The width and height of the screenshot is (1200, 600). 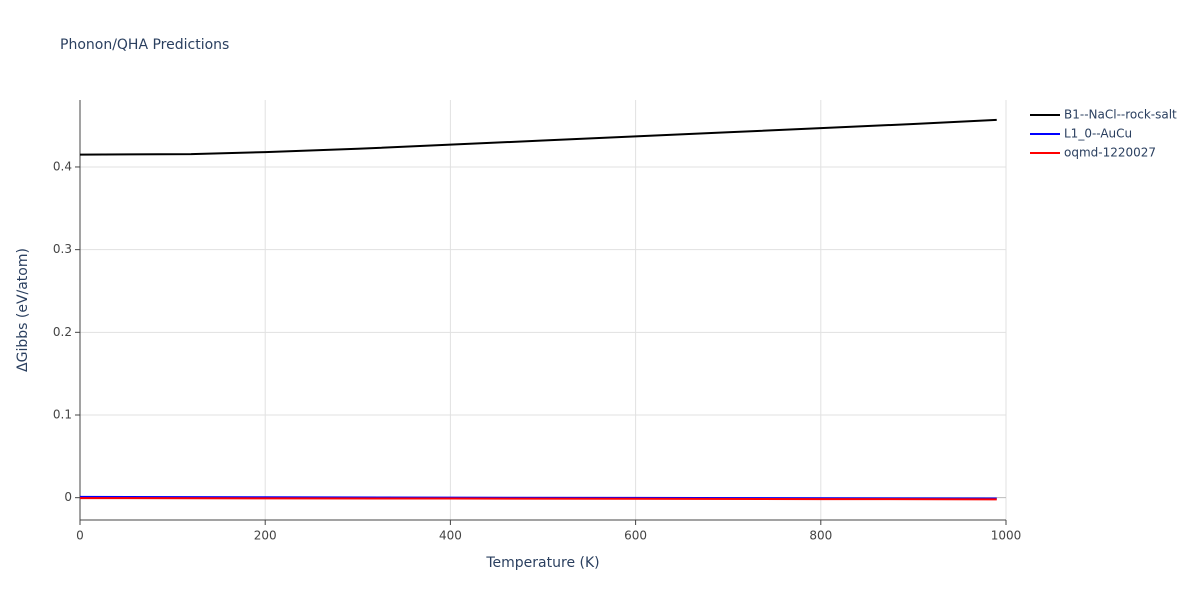 I want to click on y-tick-label: 0.1, so click(x=62, y=415).